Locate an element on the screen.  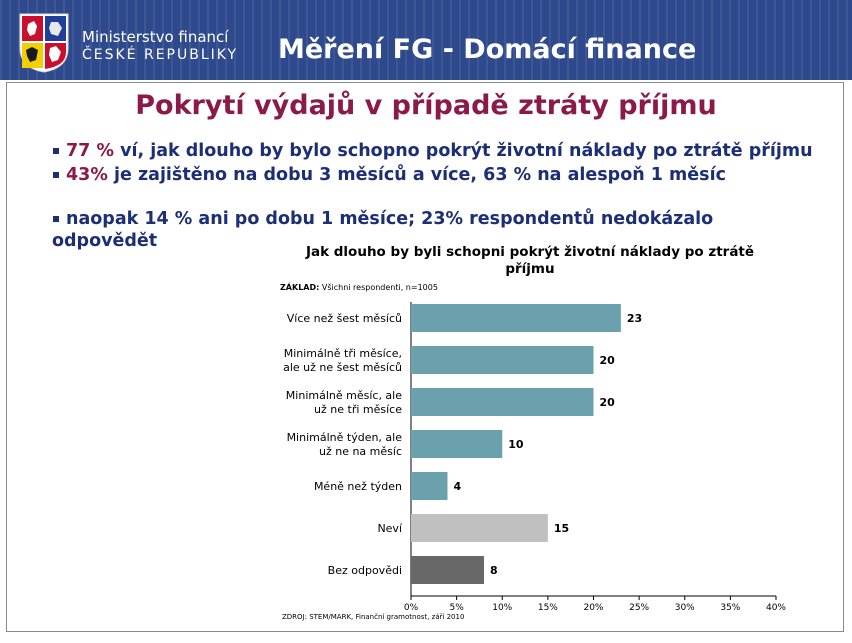
category-label: ale už ne šest měsíců is located at coordinates (342, 367).